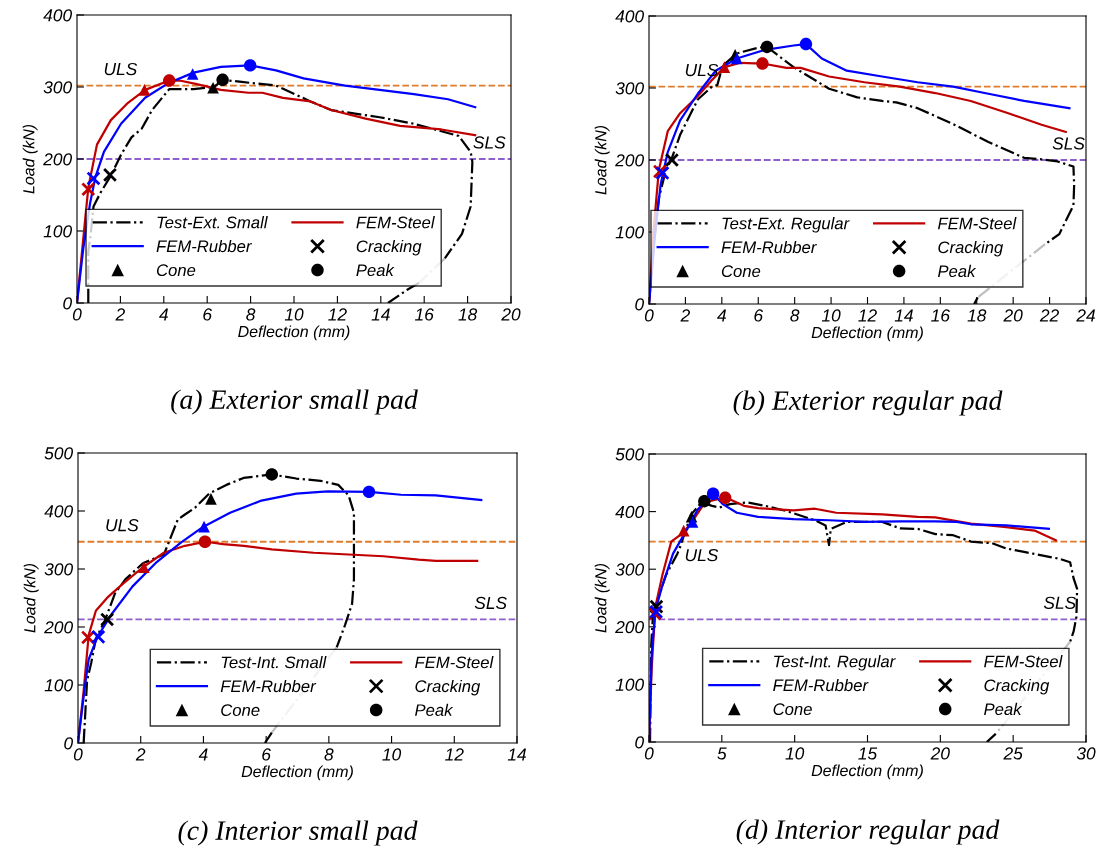 The image size is (1096, 856). What do you see at coordinates (786, 225) in the screenshot?
I see `legend-label: Test-Ext. Regular` at bounding box center [786, 225].